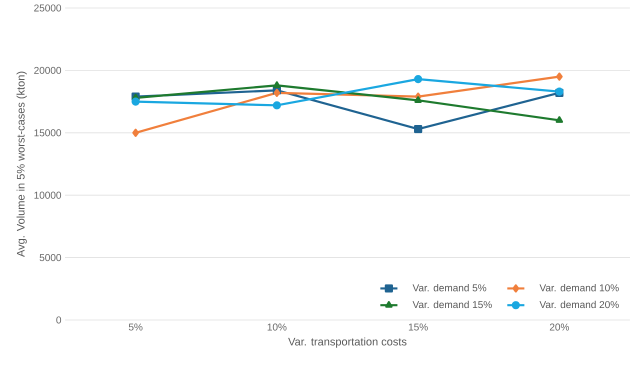 The height and width of the screenshot is (379, 644). What do you see at coordinates (347, 342) in the screenshot?
I see `x-axis-title: Var. transportation costs` at bounding box center [347, 342].